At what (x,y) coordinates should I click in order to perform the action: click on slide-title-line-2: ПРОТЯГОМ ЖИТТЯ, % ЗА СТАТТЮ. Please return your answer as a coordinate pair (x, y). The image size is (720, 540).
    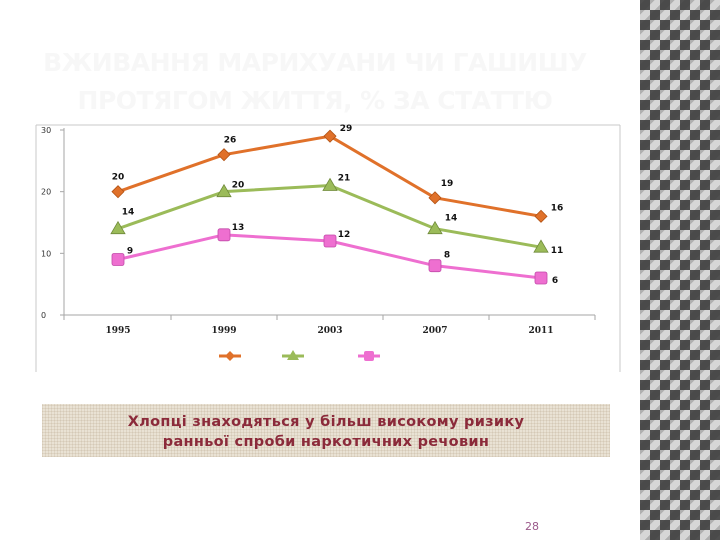
    Looking at the image, I should click on (315, 100).